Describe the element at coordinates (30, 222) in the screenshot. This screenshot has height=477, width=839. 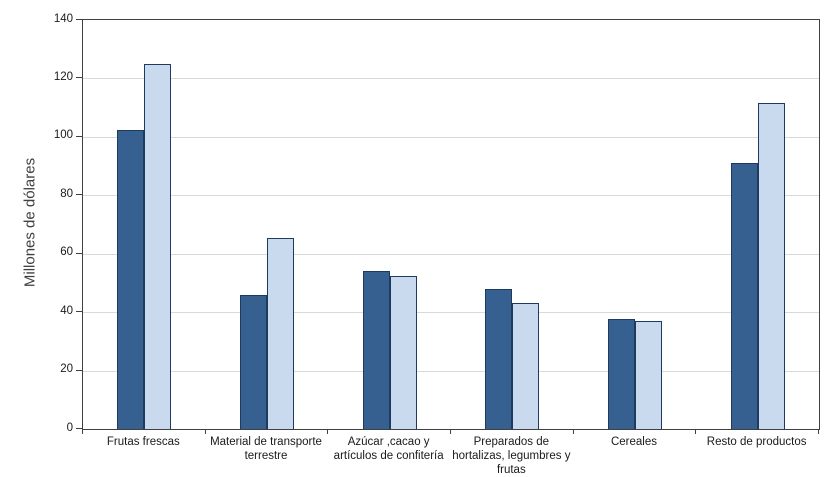
I see `y-axis-title: Millones de dólares` at that location.